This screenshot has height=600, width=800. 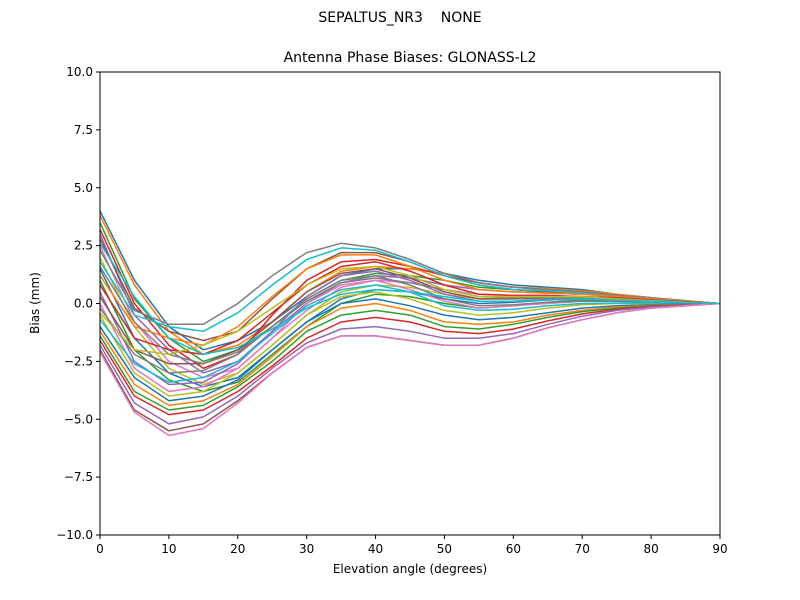 I want to click on x-tick-label: 40, so click(x=375, y=549).